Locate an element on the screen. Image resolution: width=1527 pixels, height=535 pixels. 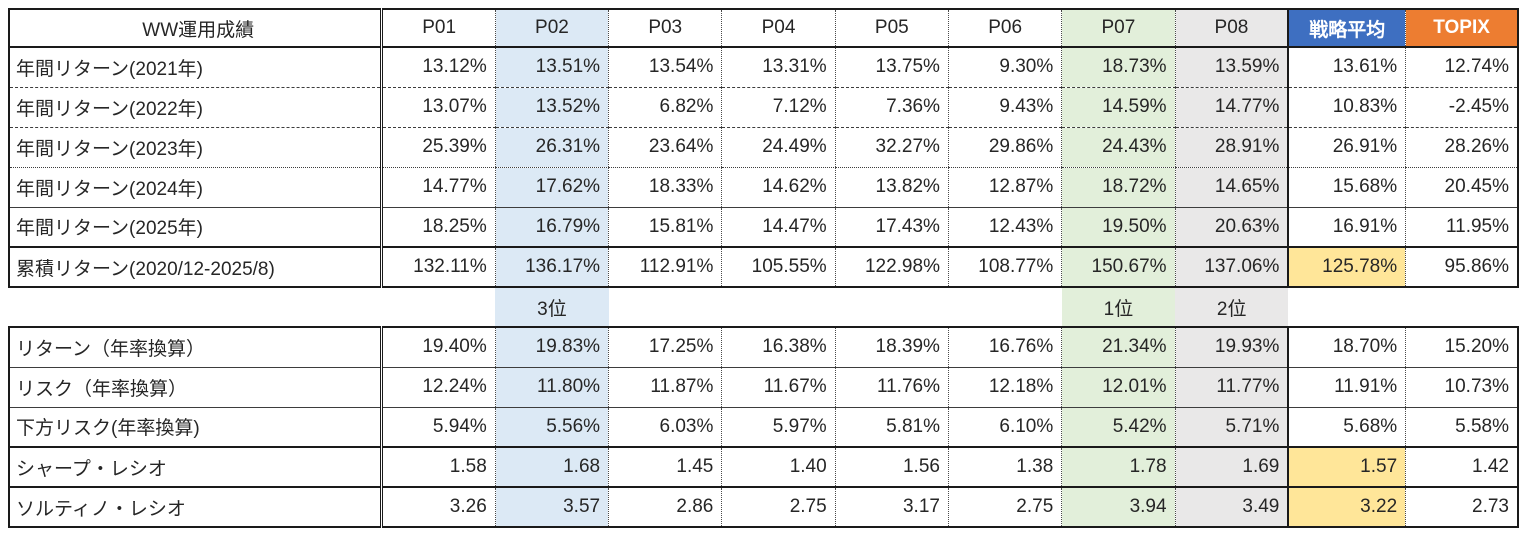
table-cell: 3.17 is located at coordinates (891, 507).